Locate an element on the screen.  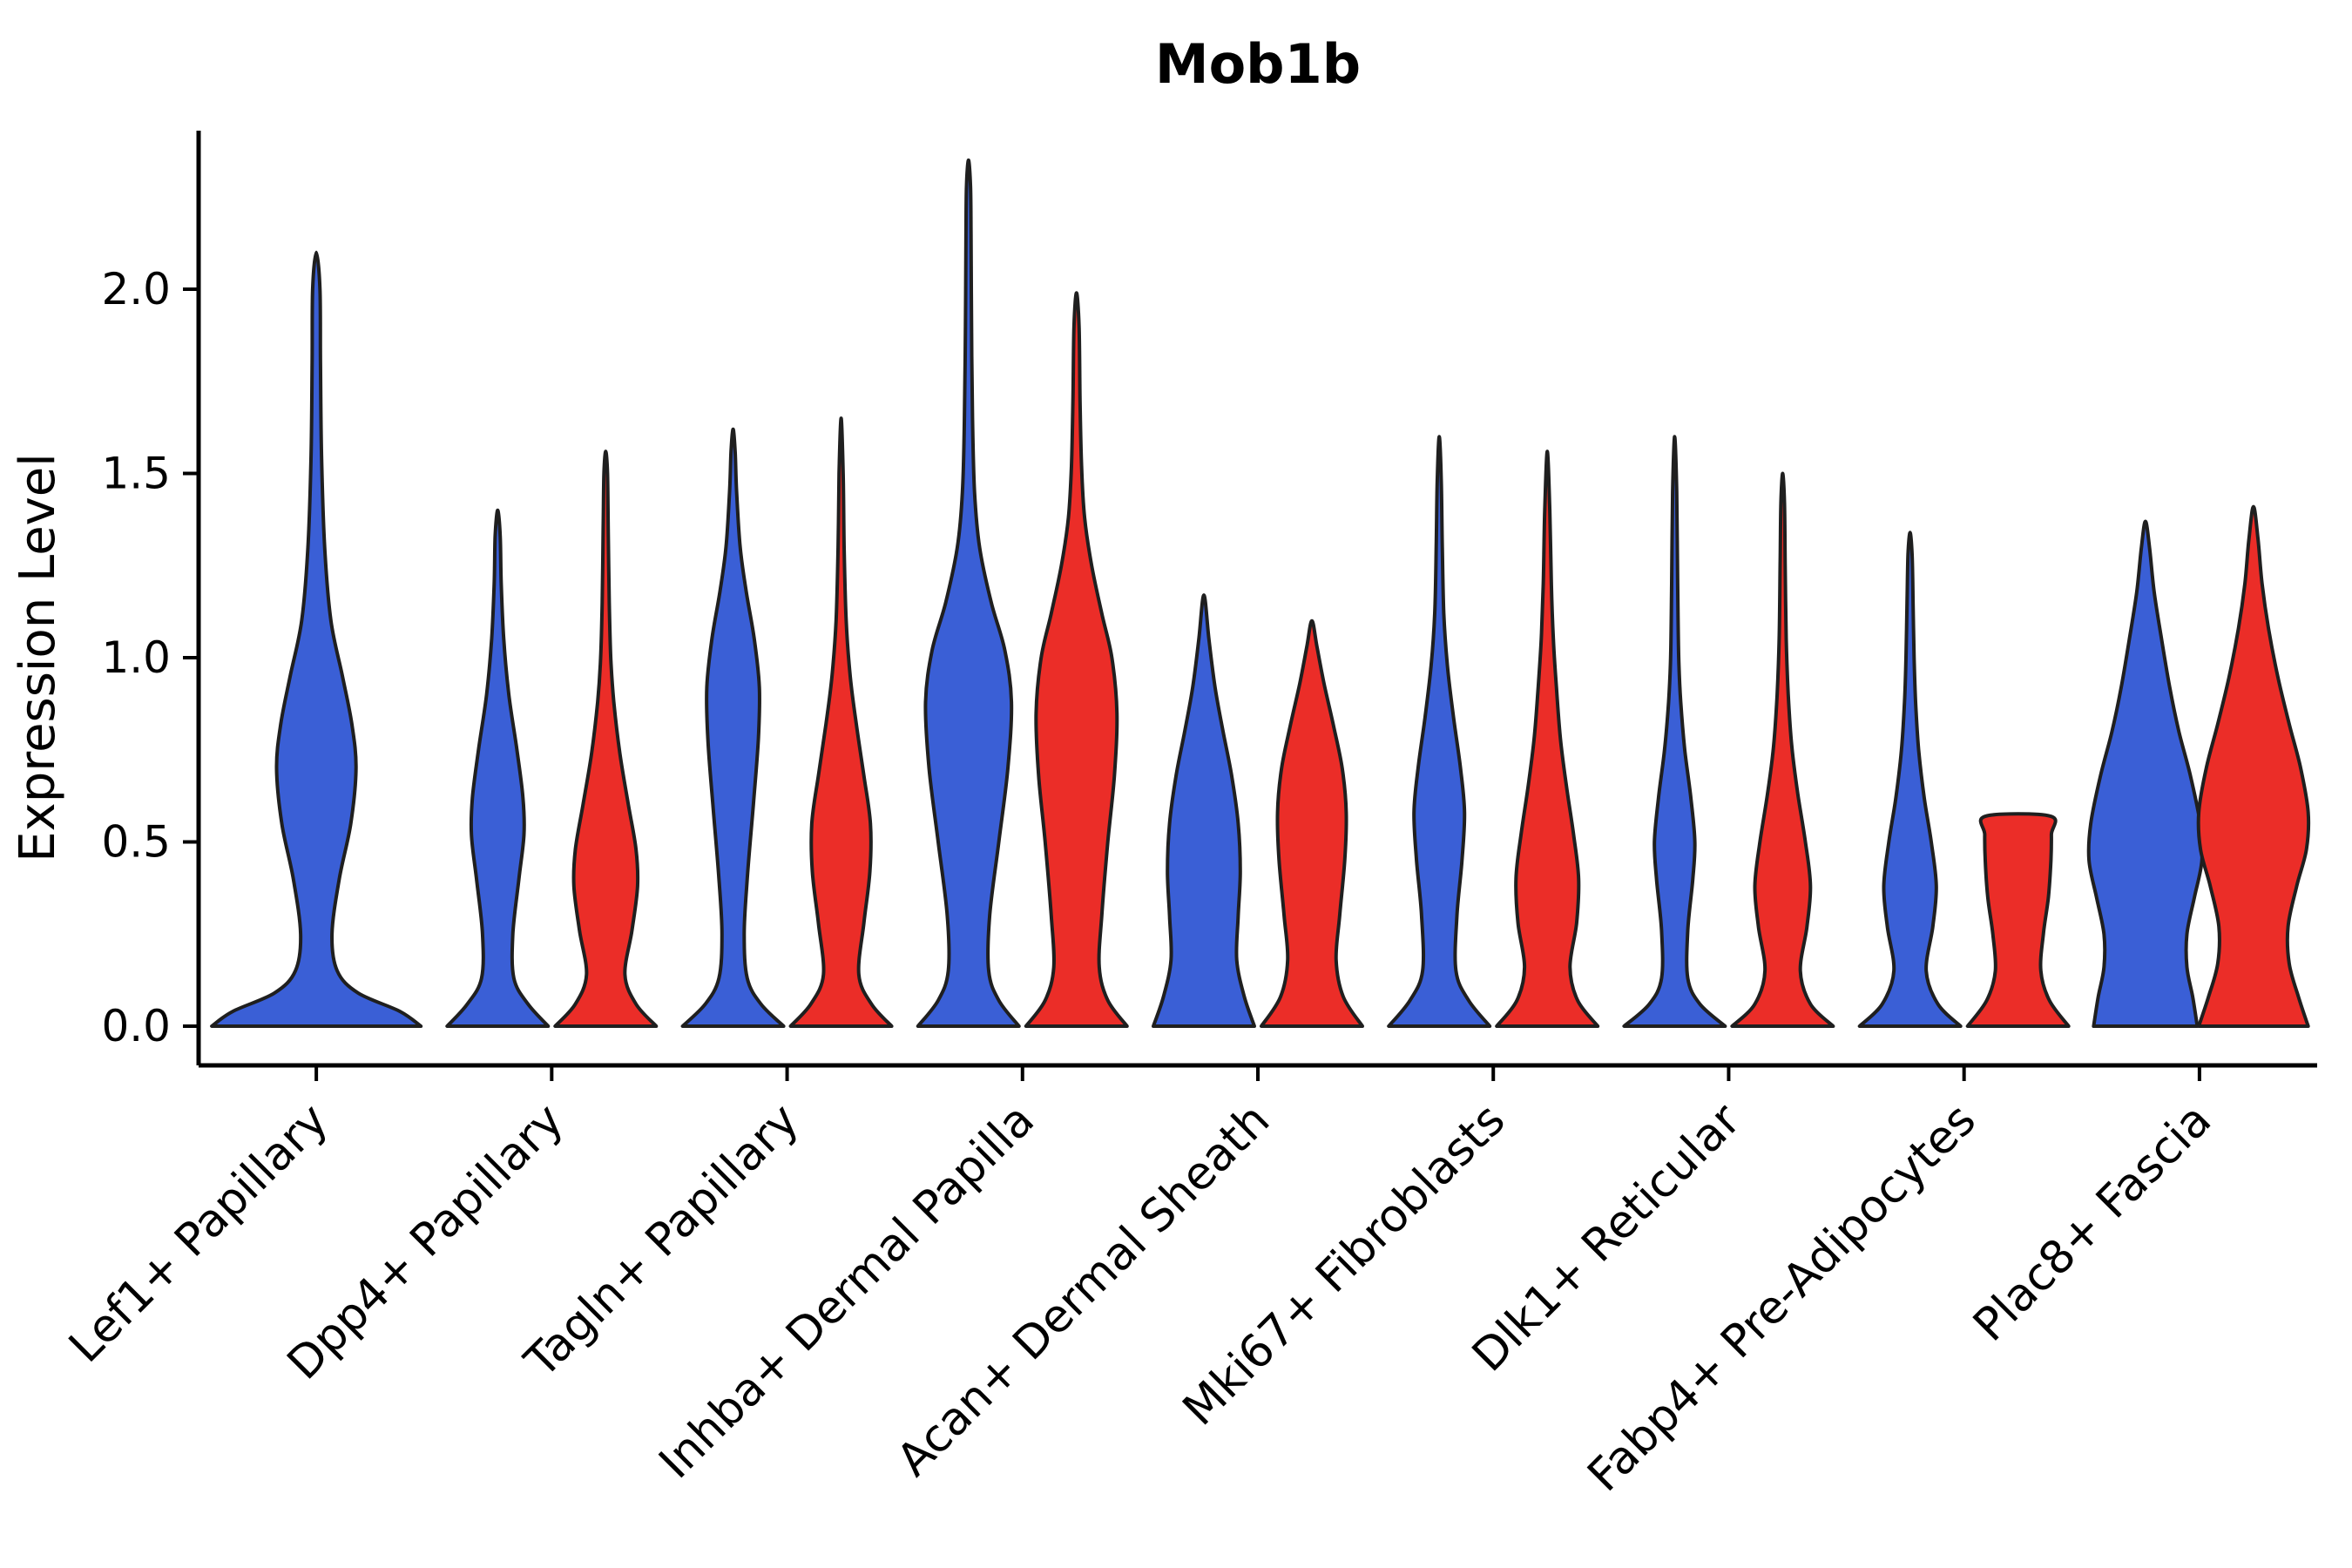
x-tick-label: Plac8+ Fascia is located at coordinates (2092, 1223).